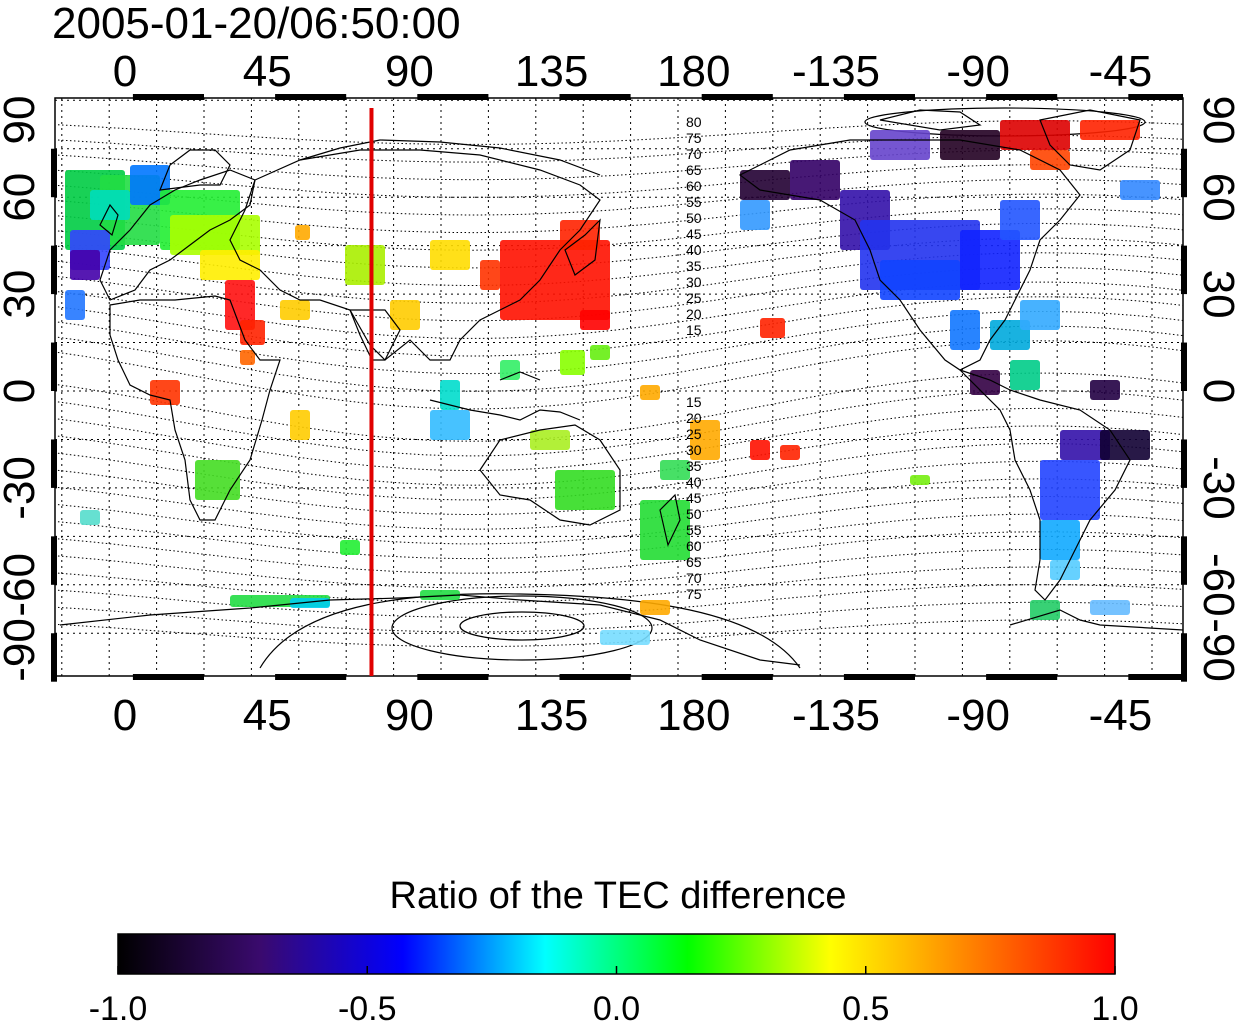  I want to click on contour-label: 55, so click(694, 530).